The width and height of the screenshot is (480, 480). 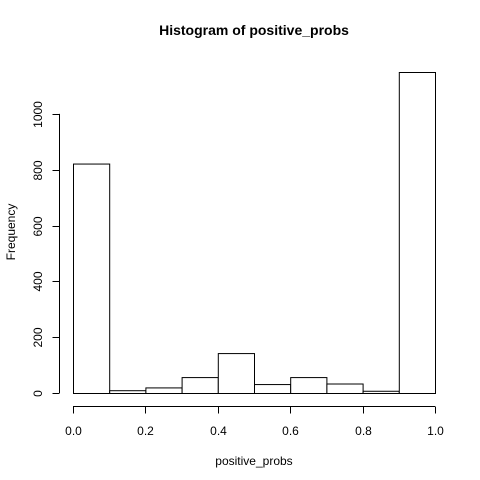 What do you see at coordinates (38, 281) in the screenshot?
I see `y-tick-label: 400` at bounding box center [38, 281].